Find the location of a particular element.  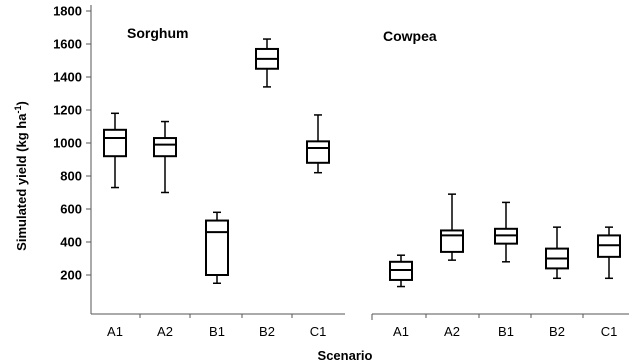

y-tick-label: 200 is located at coordinates (71, 275).